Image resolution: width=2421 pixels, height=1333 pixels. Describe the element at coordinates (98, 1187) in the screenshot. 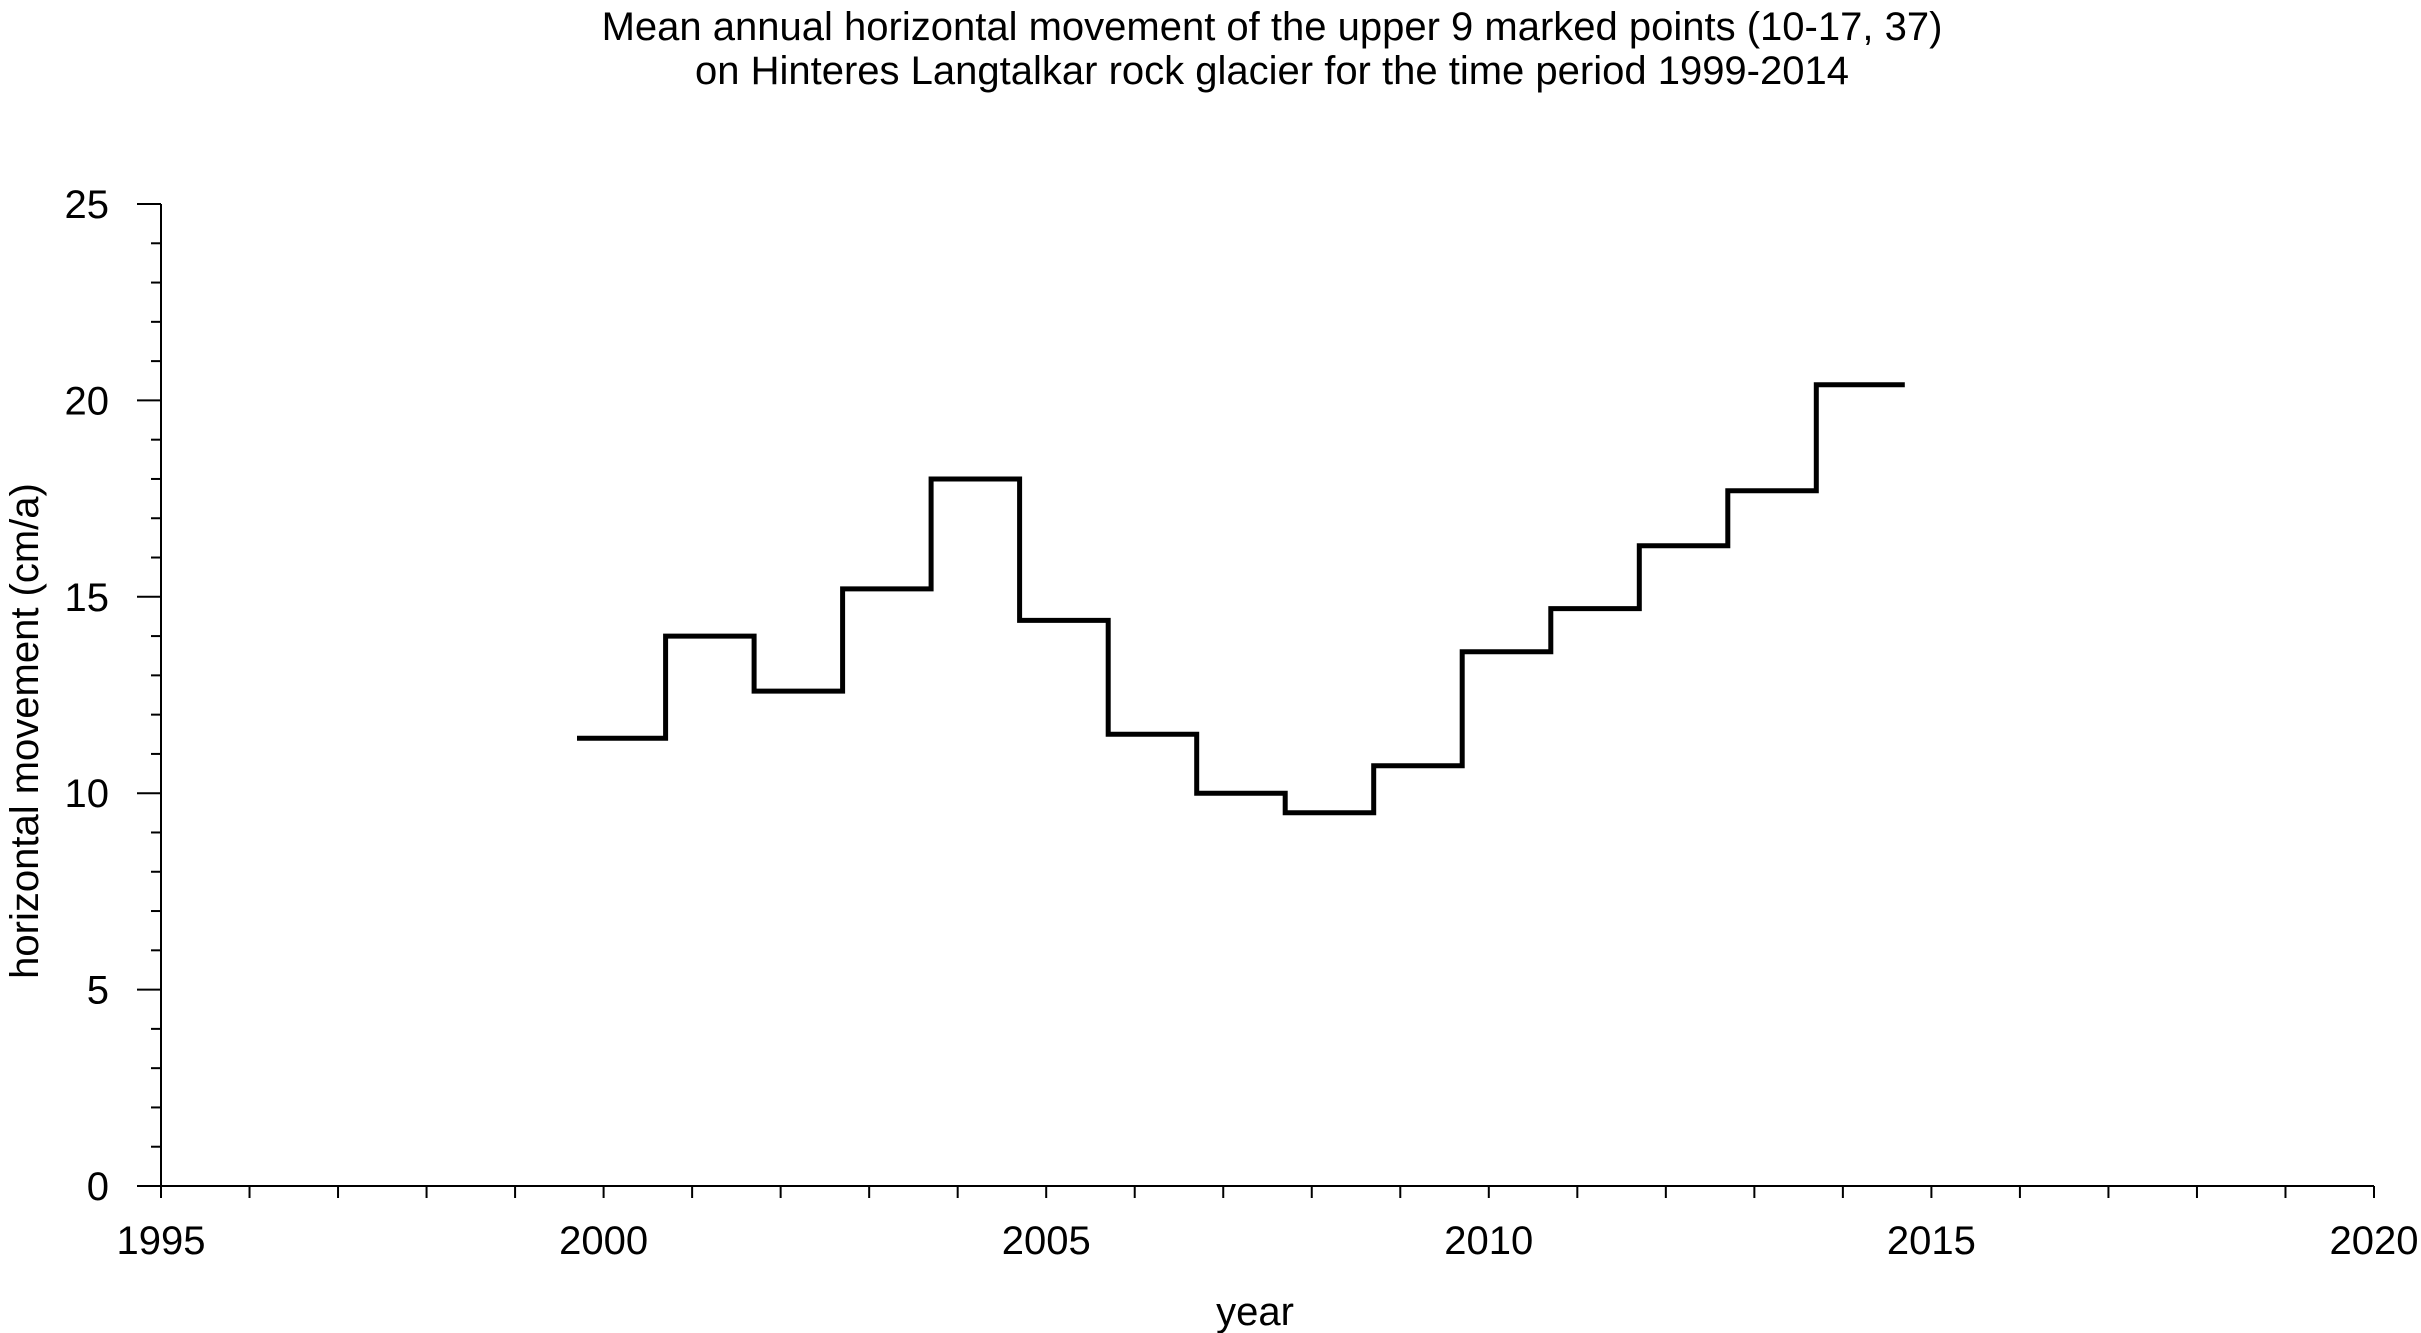

I see `y-tick-label: 0` at that location.